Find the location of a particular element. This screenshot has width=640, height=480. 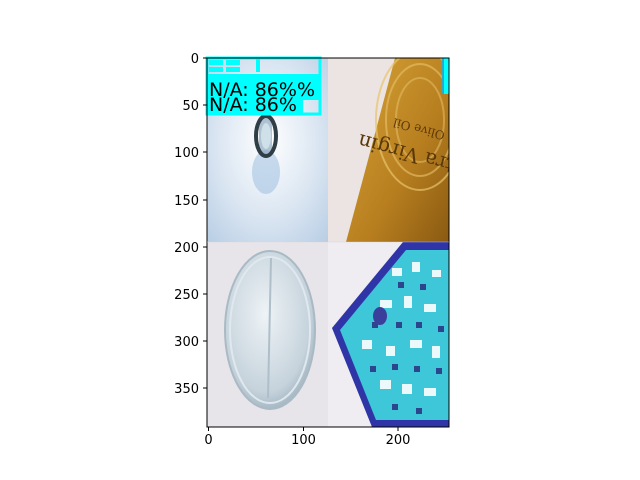

tile-olive-oil-label: Extra Virgin Olive Oil is located at coordinates (388, 150).